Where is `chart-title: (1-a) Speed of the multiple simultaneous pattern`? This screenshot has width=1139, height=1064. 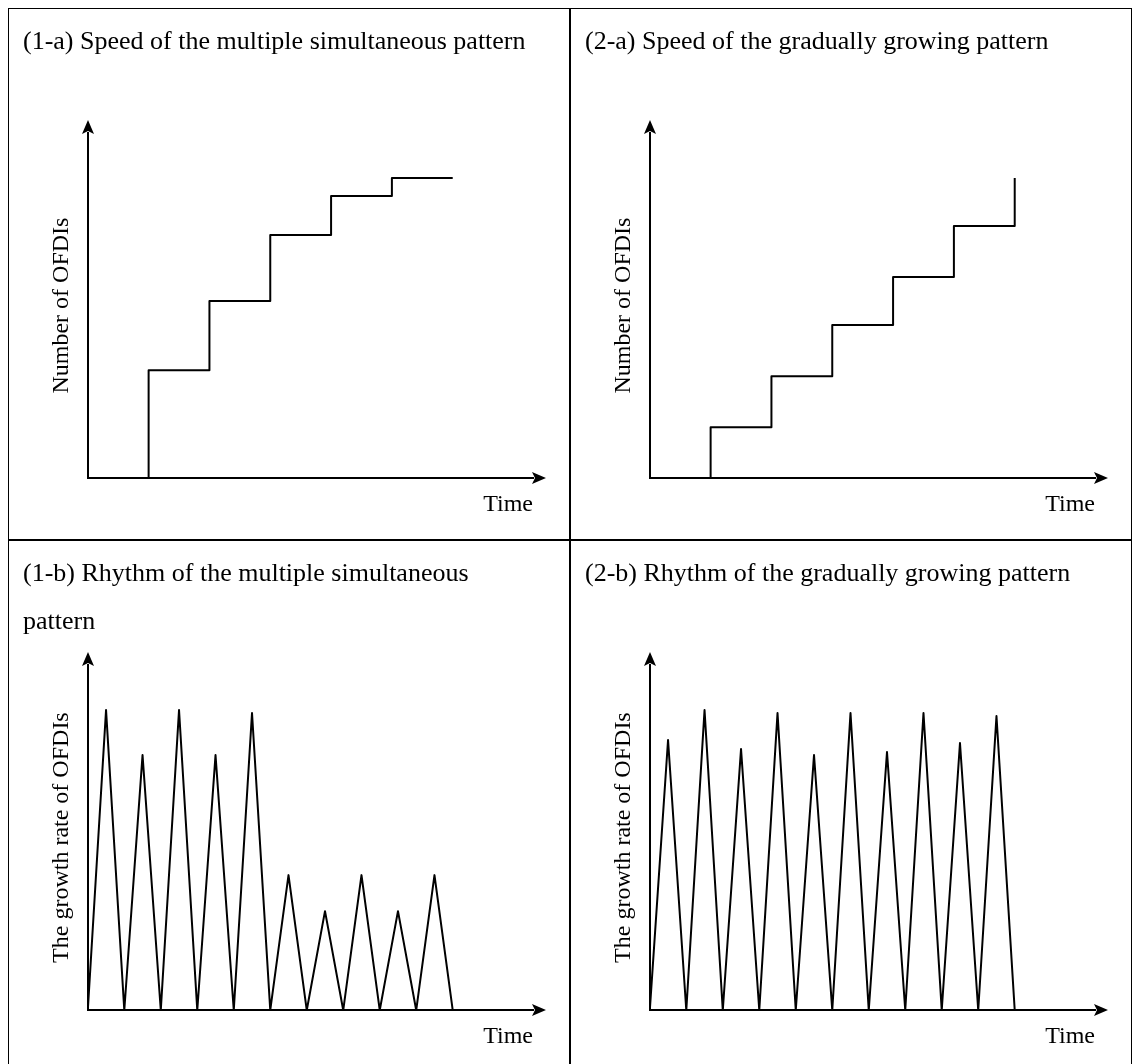
chart-title: (1-a) Speed of the multiple simultaneous pattern is located at coordinates (275, 41).